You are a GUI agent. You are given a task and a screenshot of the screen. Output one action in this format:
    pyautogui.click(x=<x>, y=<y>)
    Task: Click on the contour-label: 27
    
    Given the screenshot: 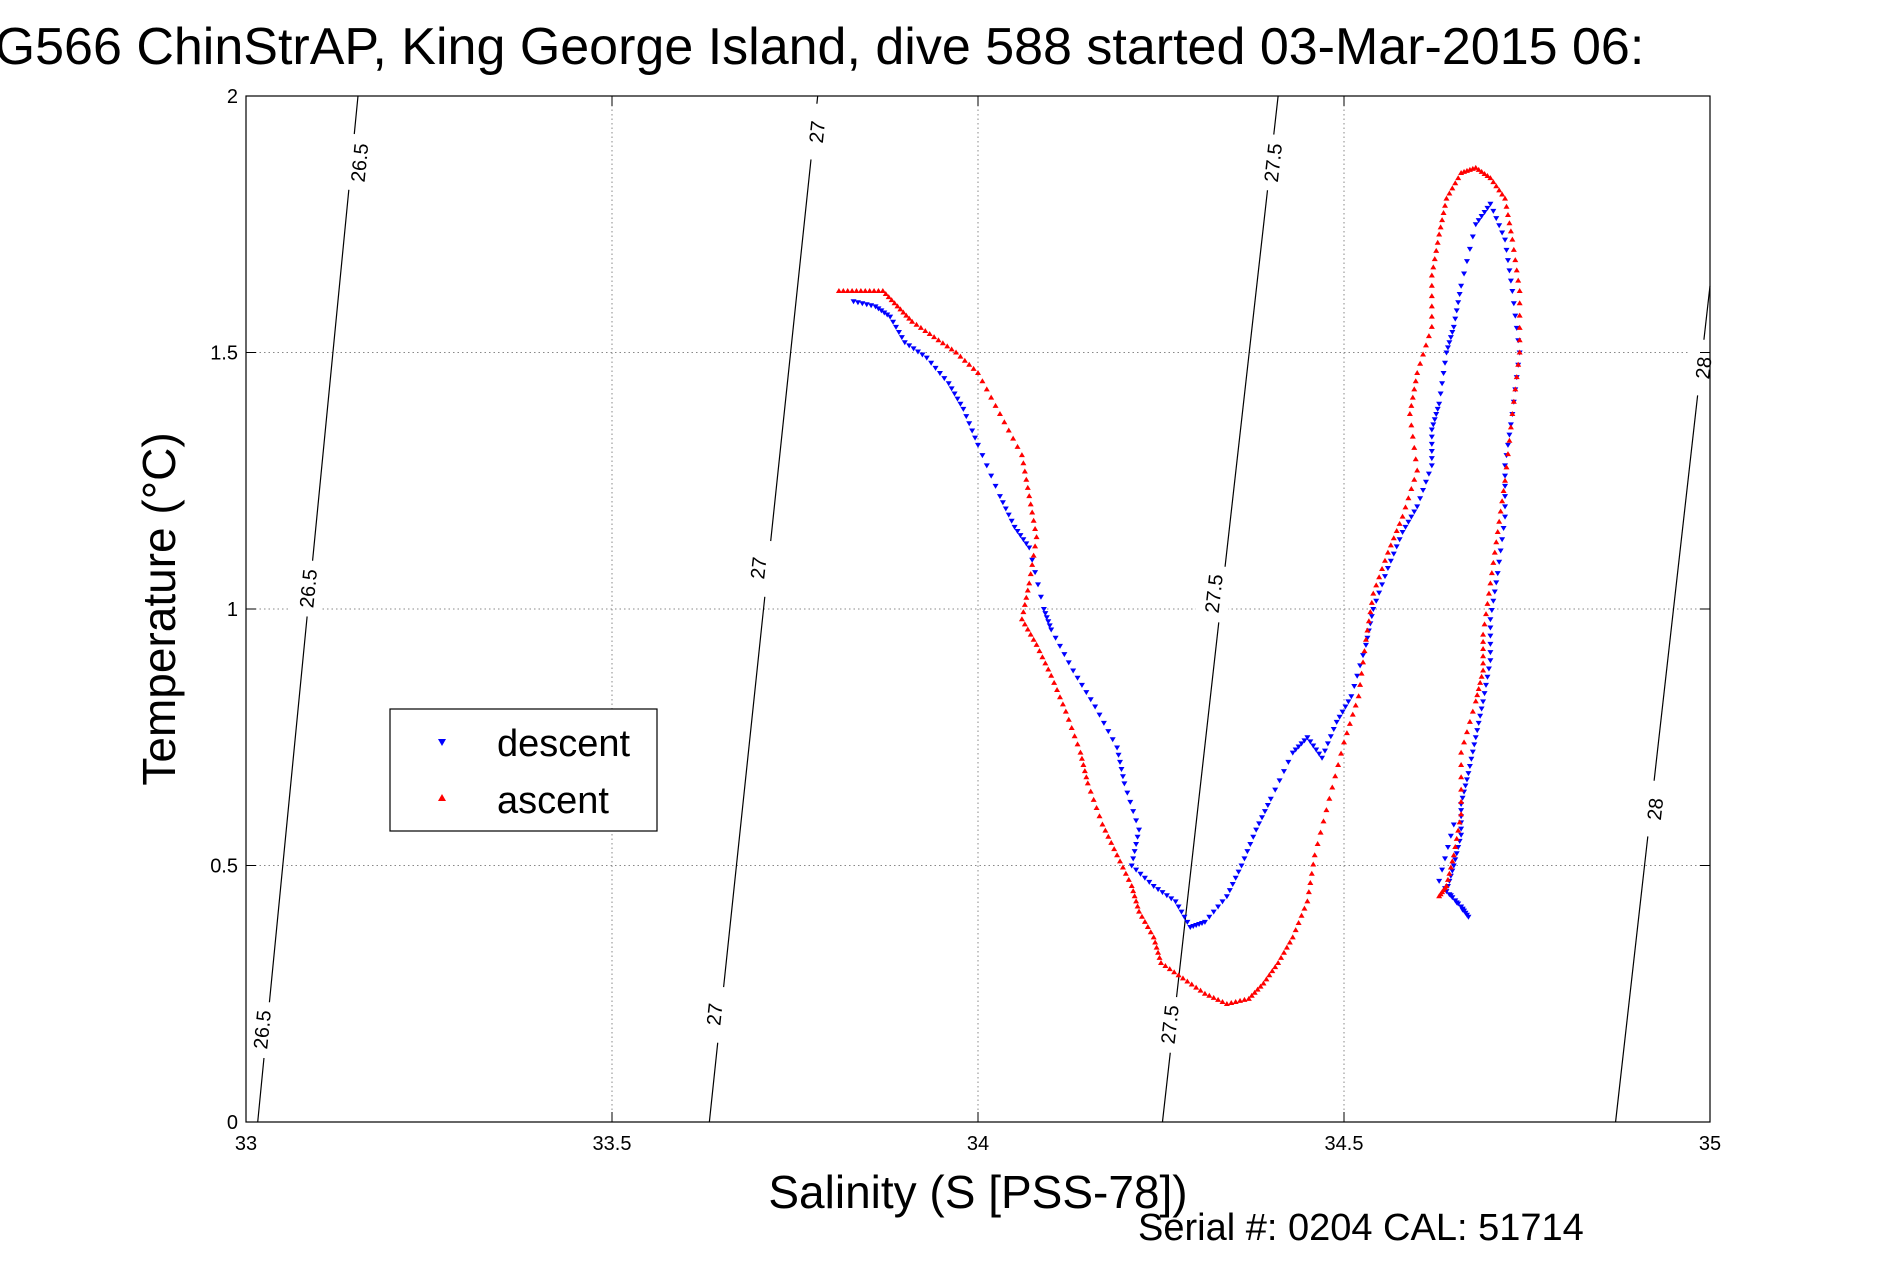 What is the action you would take?
    pyautogui.click(x=715, y=1014)
    